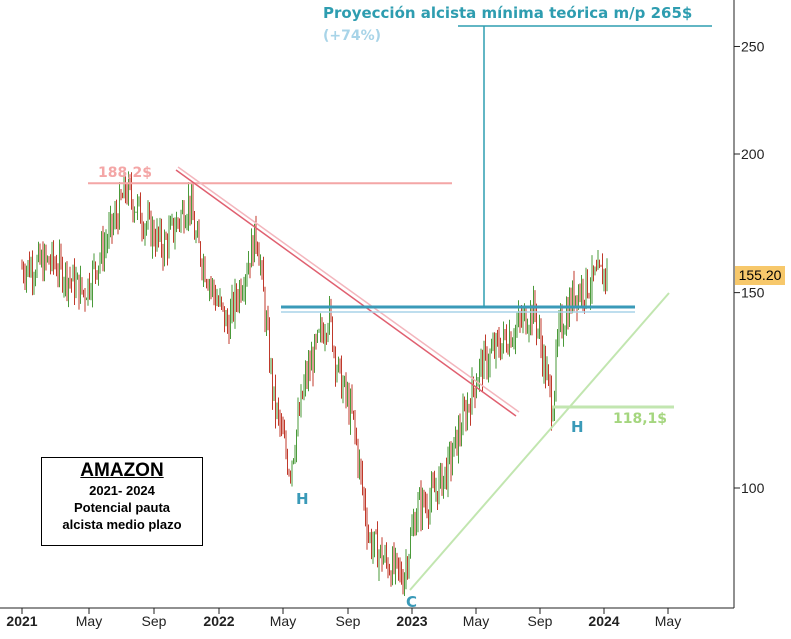 The image size is (791, 639). What do you see at coordinates (753, 46) in the screenshot?
I see `y-tick-label: 250` at bounding box center [753, 46].